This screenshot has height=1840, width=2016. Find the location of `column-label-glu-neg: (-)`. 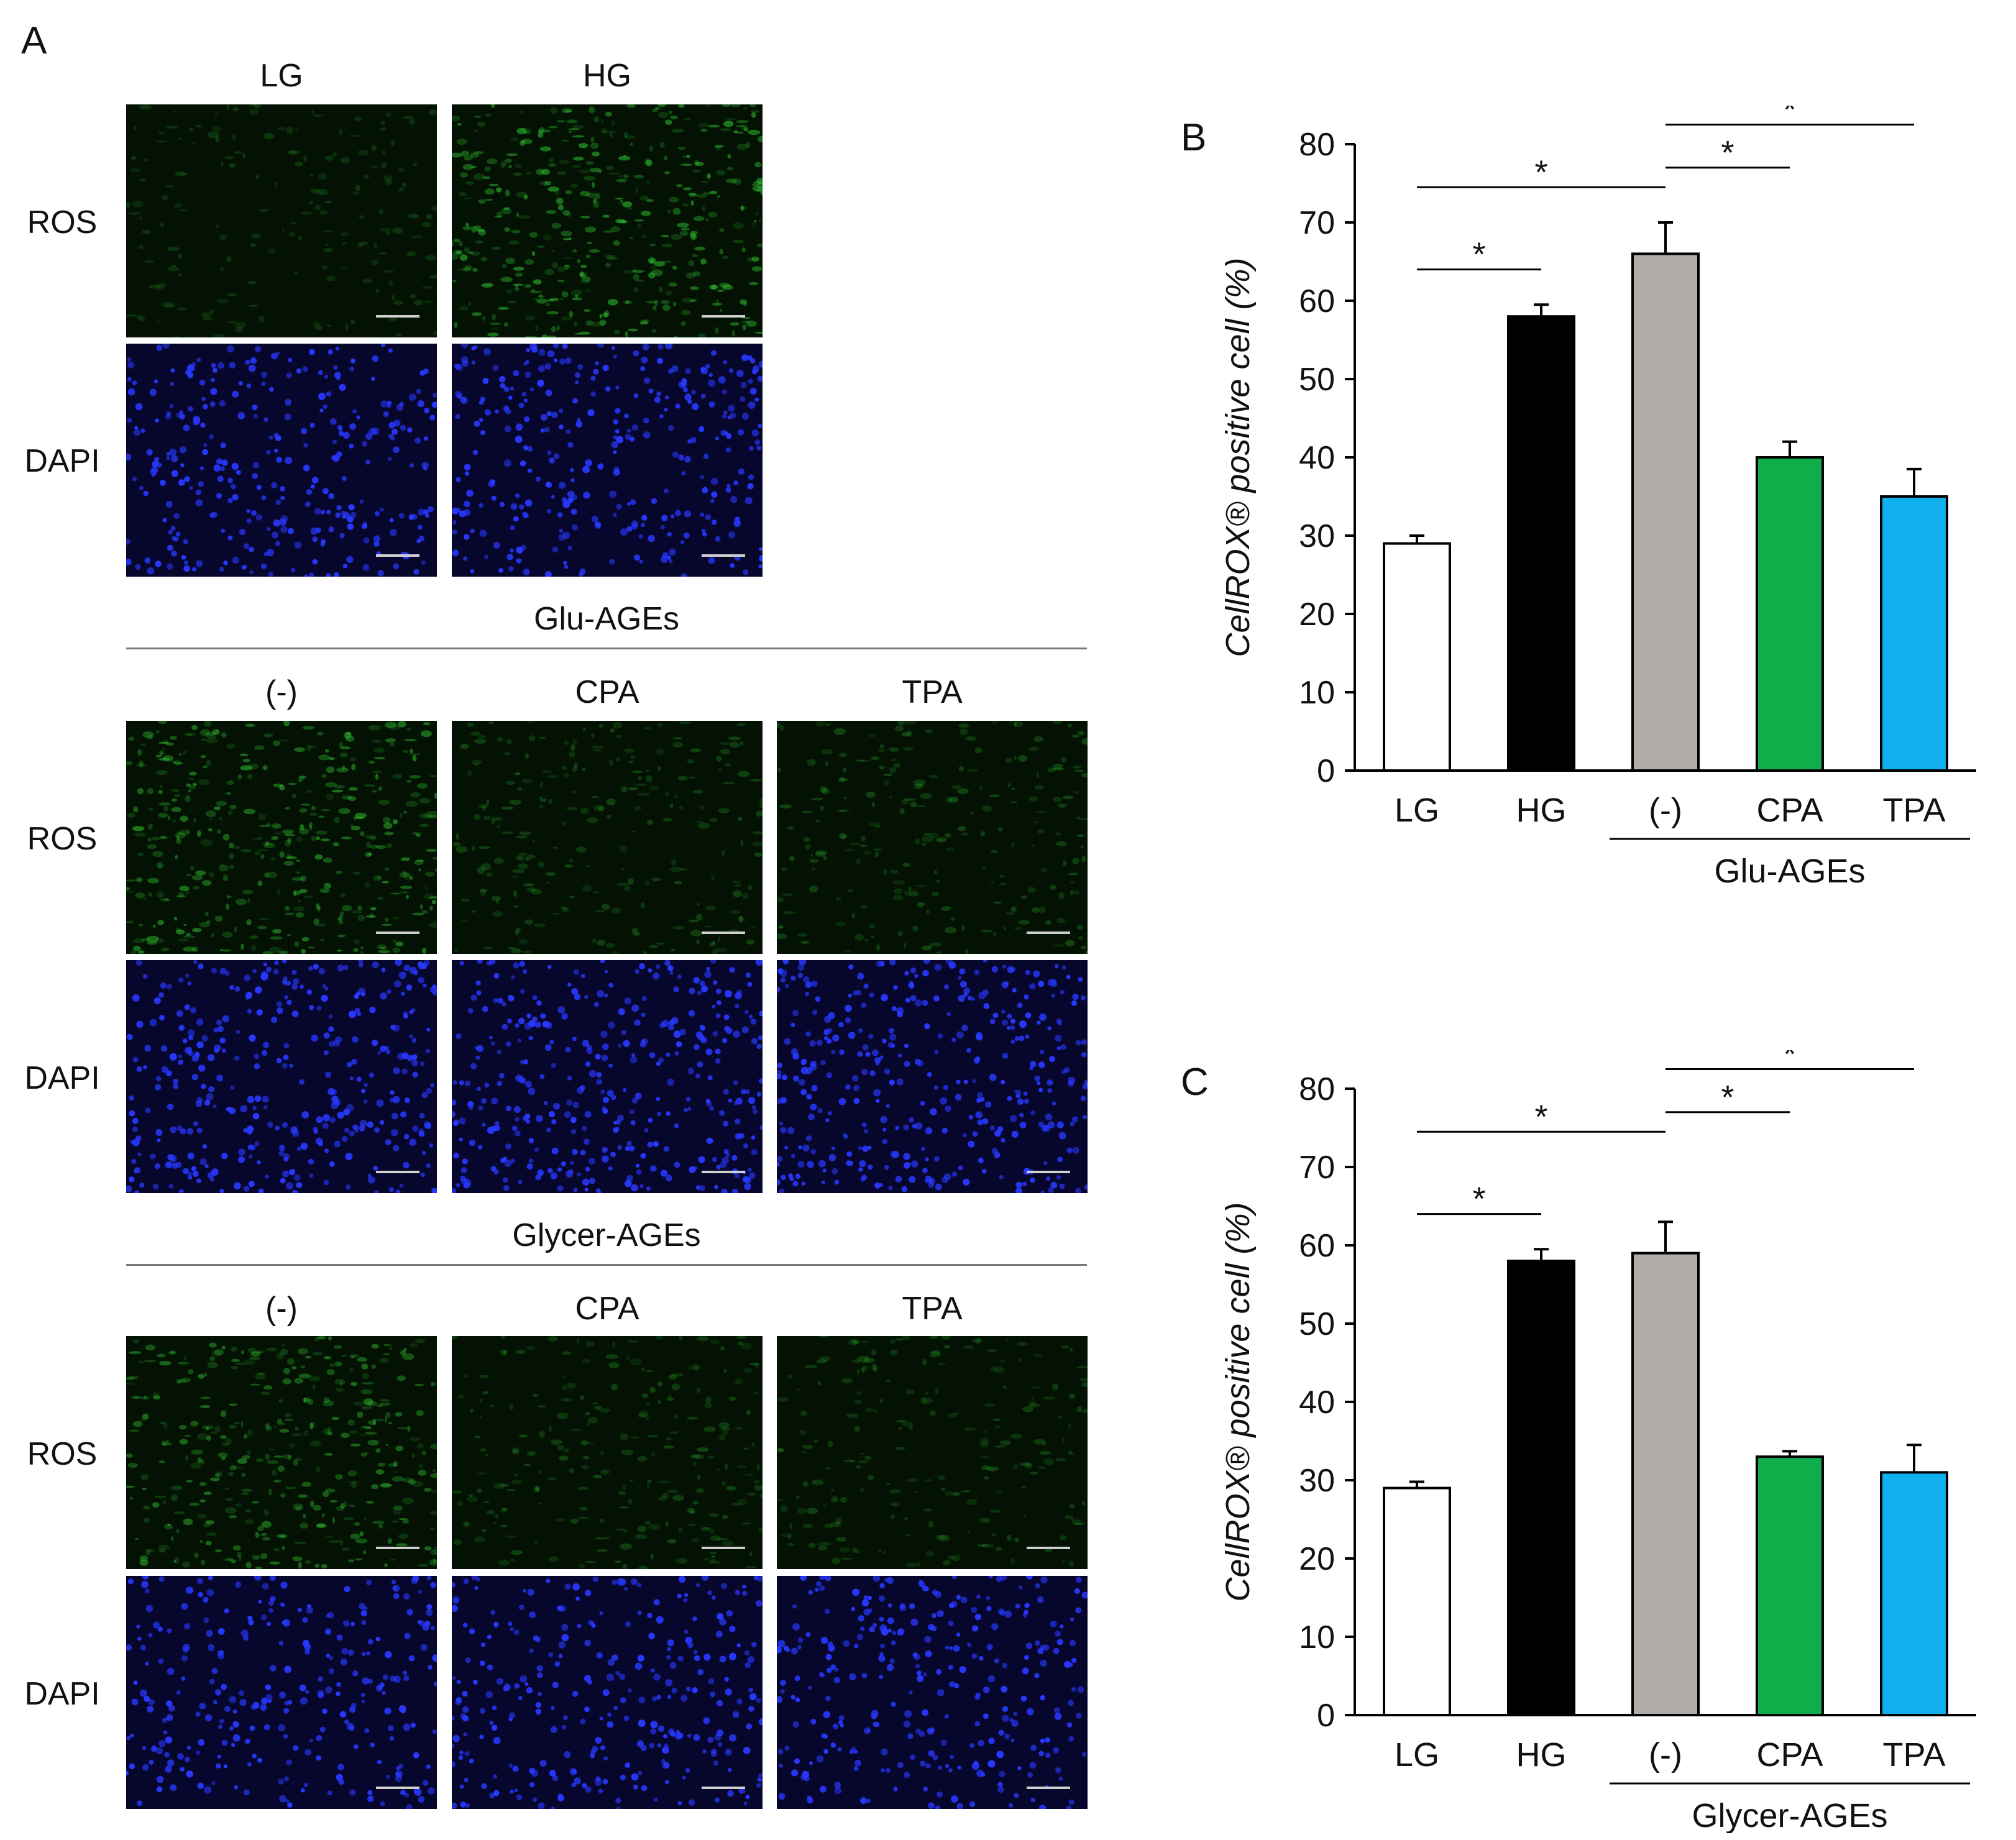

column-label-glu-neg: (-) is located at coordinates (281, 692).